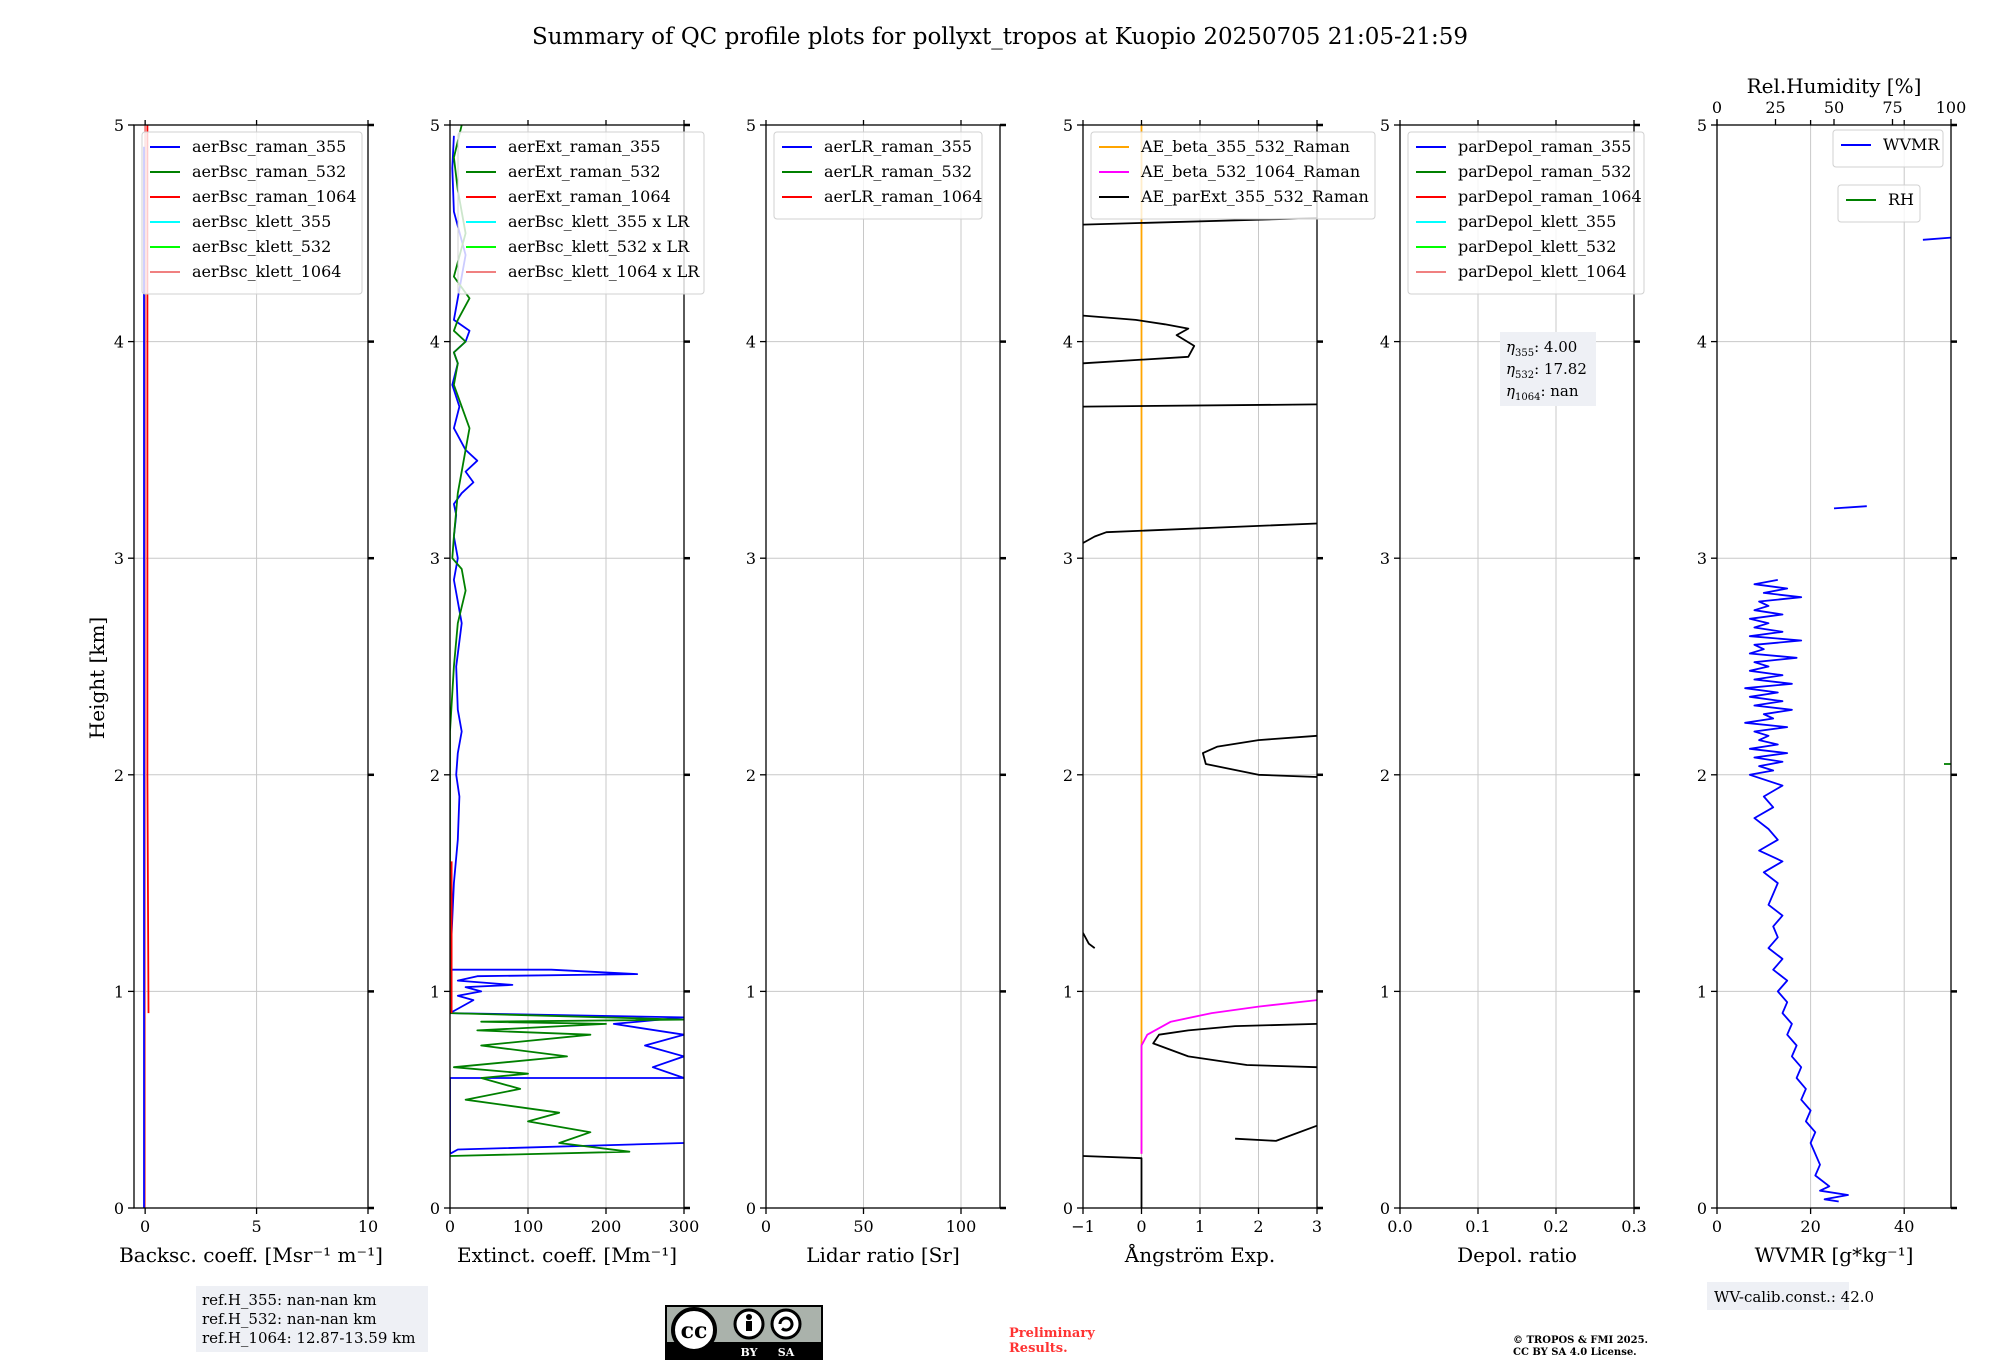 The image size is (2000, 1360). Describe the element at coordinates (1834, 1255) in the screenshot. I see `x-axis-label: WVMR [g*kg⁻¹]` at that location.